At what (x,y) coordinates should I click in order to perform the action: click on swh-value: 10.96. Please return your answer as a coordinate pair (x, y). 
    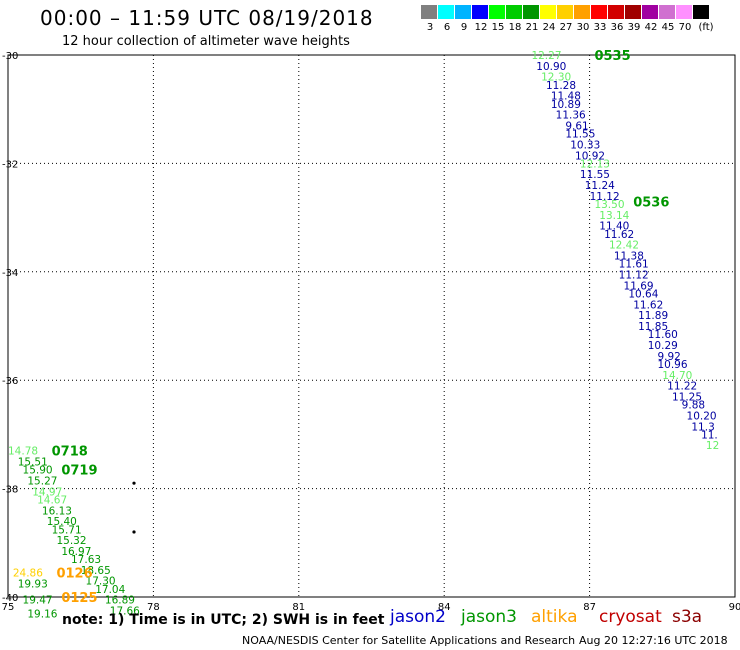
    Looking at the image, I should click on (672, 365).